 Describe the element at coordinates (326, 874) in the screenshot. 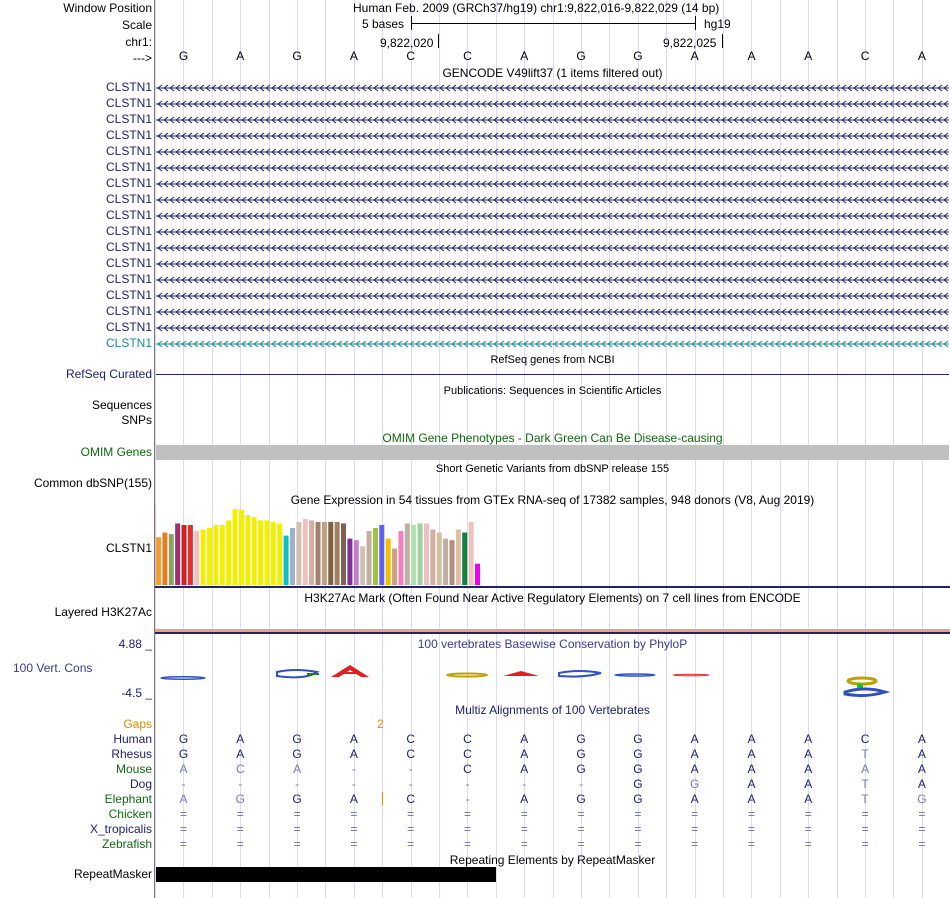

I see `repeatmasker-element` at that location.